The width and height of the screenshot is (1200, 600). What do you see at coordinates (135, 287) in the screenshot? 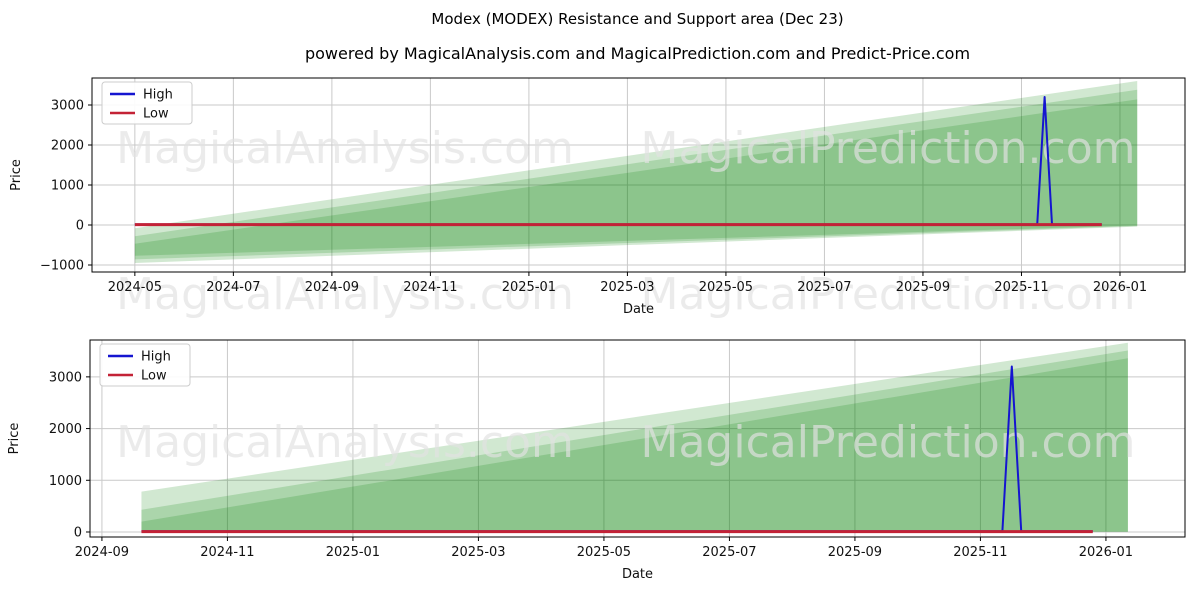
I see `x-tick-label: 2024-05` at bounding box center [135, 287].